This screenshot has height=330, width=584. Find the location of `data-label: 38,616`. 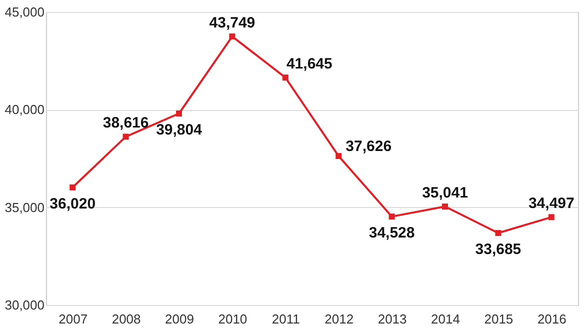

data-label: 38,616 is located at coordinates (125, 123).